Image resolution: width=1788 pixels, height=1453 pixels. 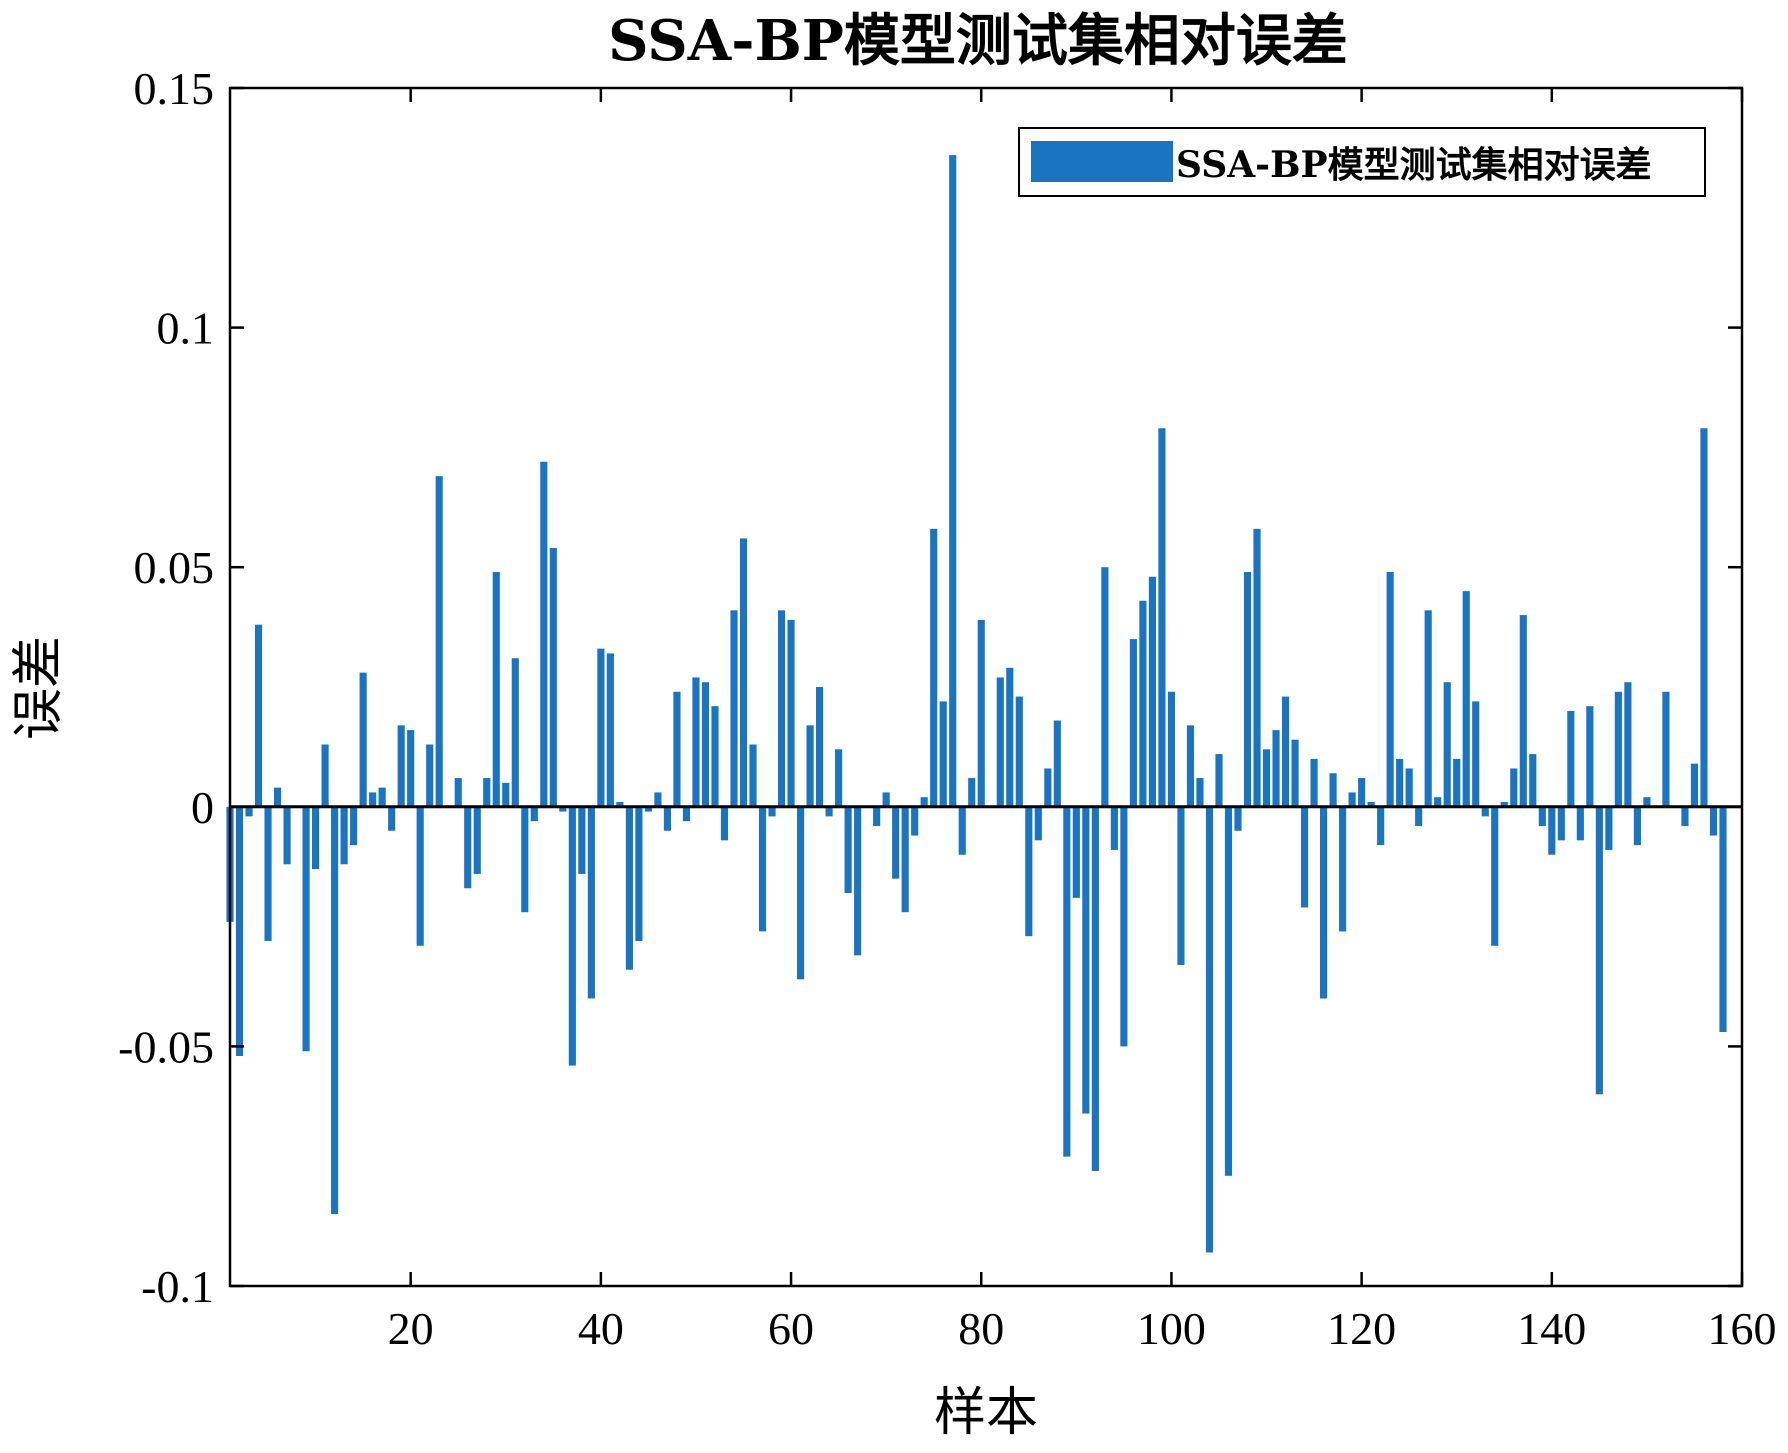 I want to click on y-tick-label: 0.05, so click(x=174, y=567).